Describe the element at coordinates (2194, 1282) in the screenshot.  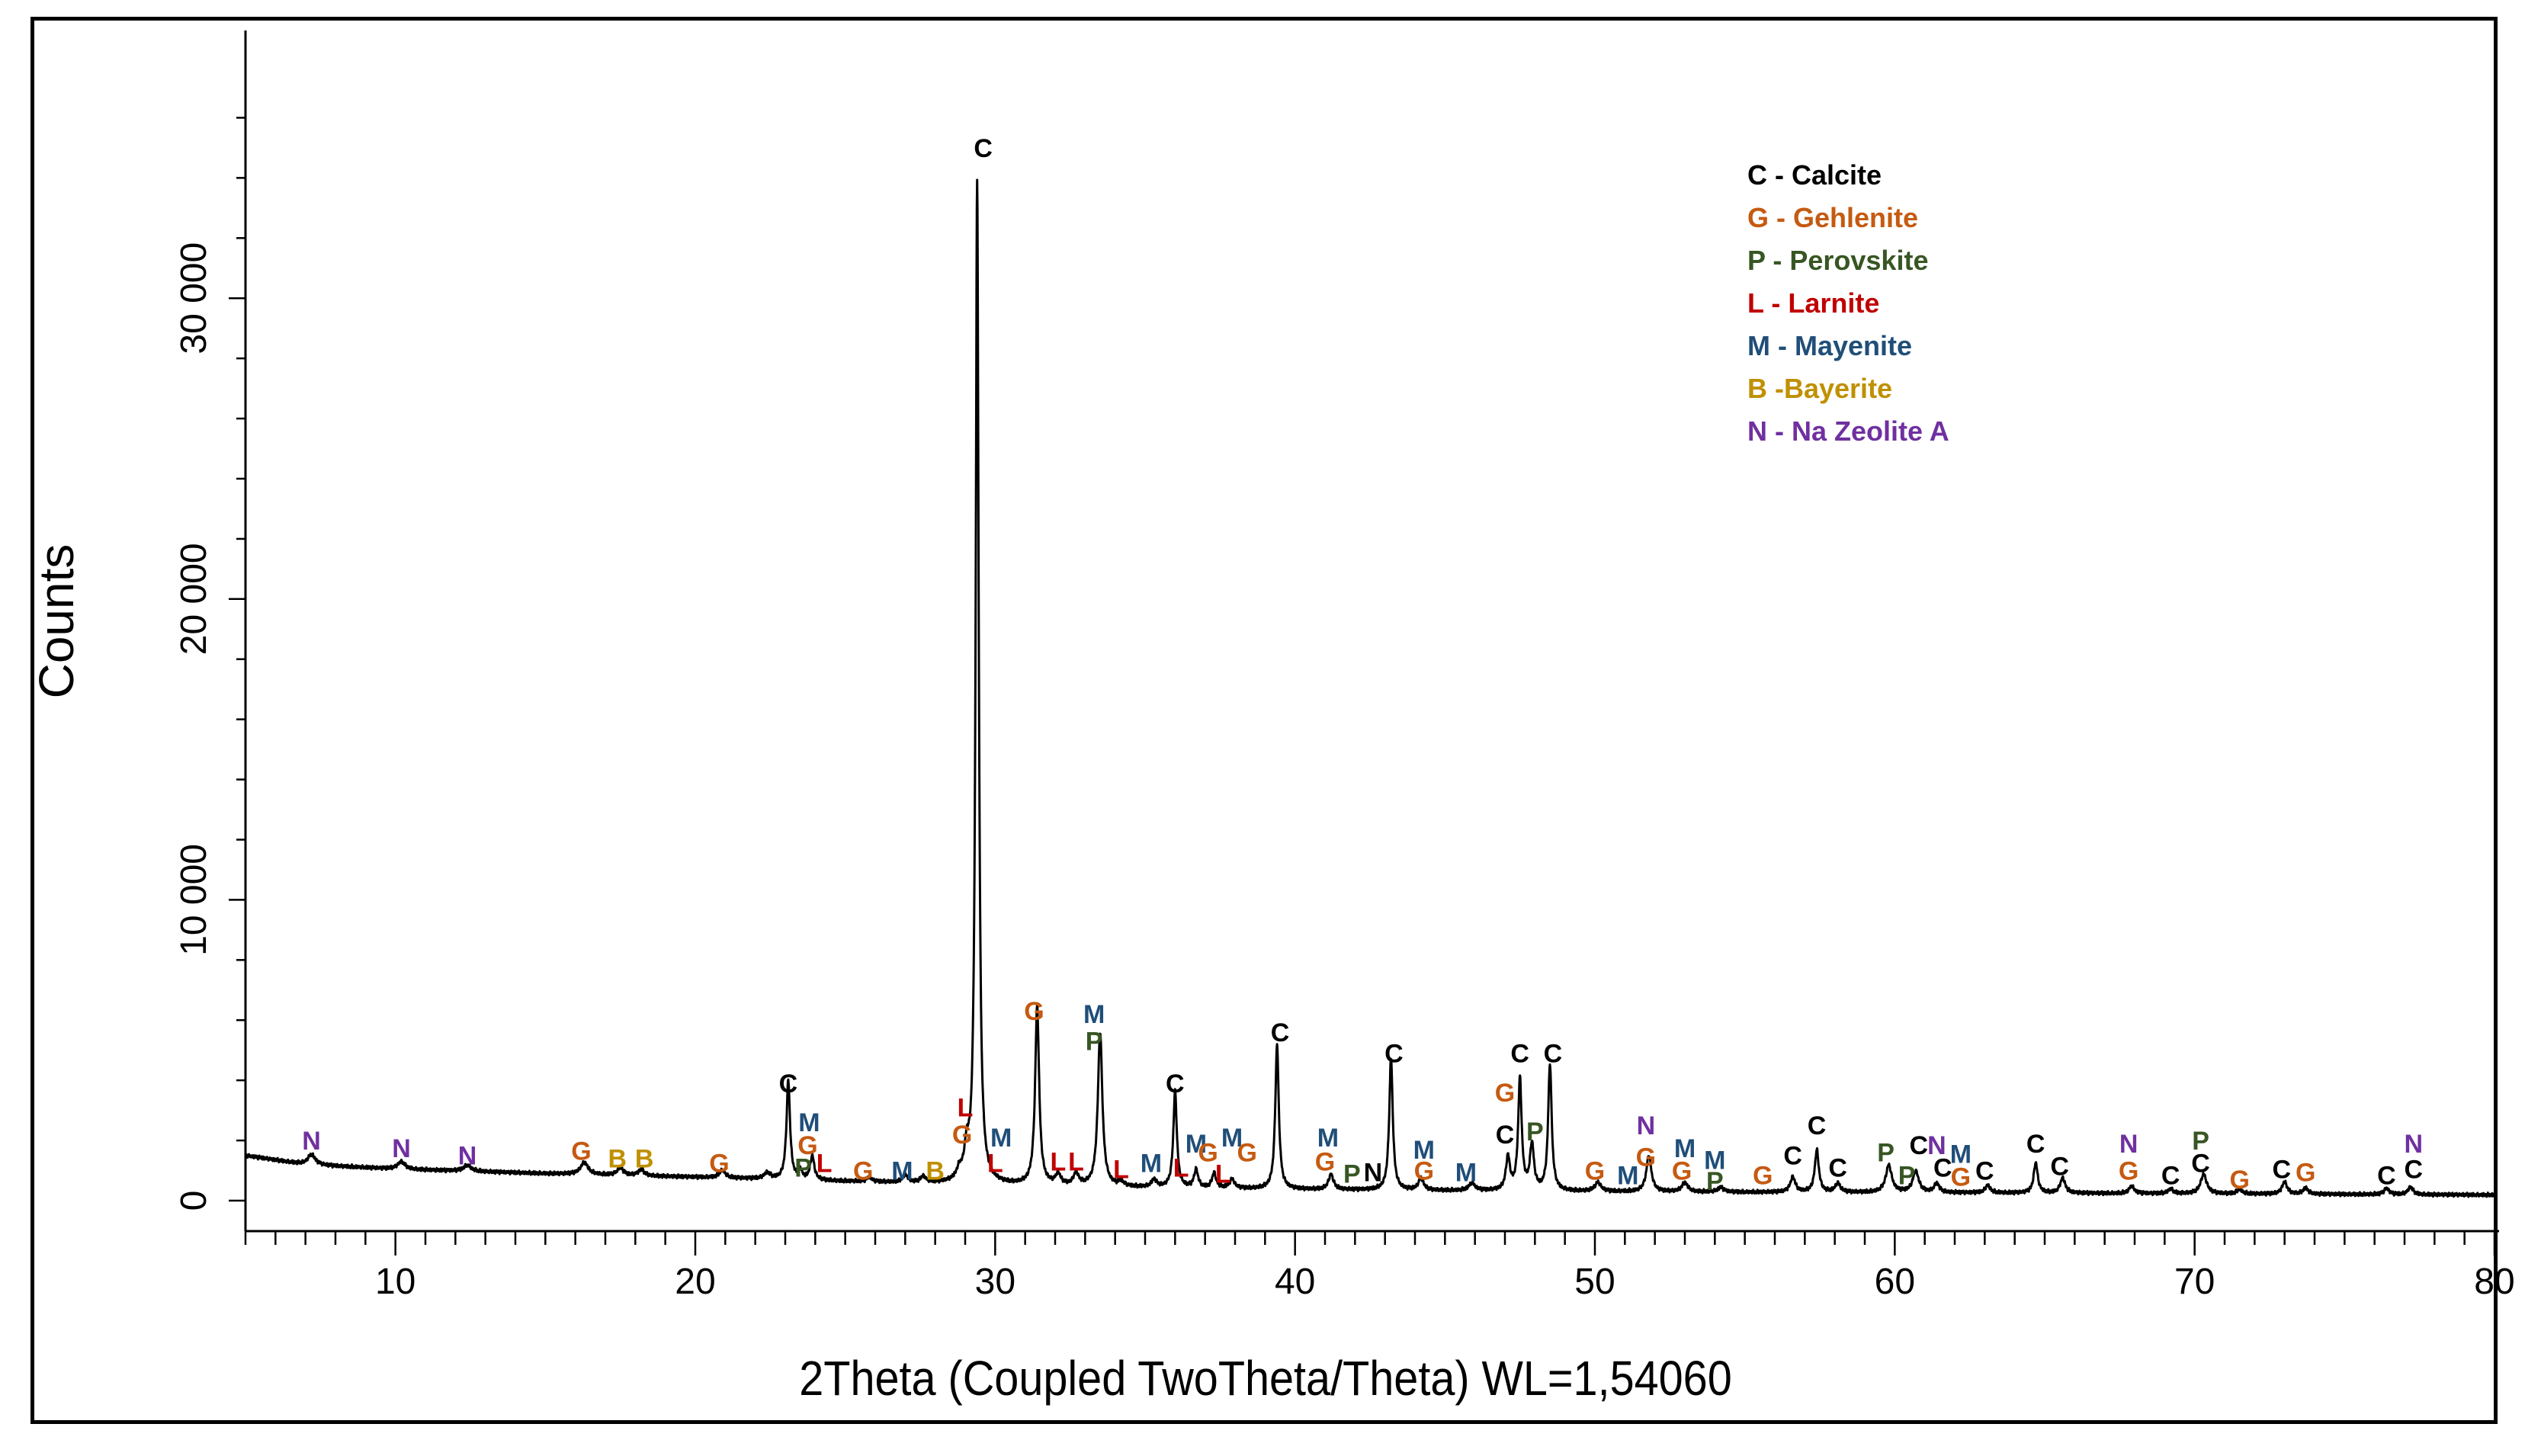
I see `x-tick-label: 70` at that location.